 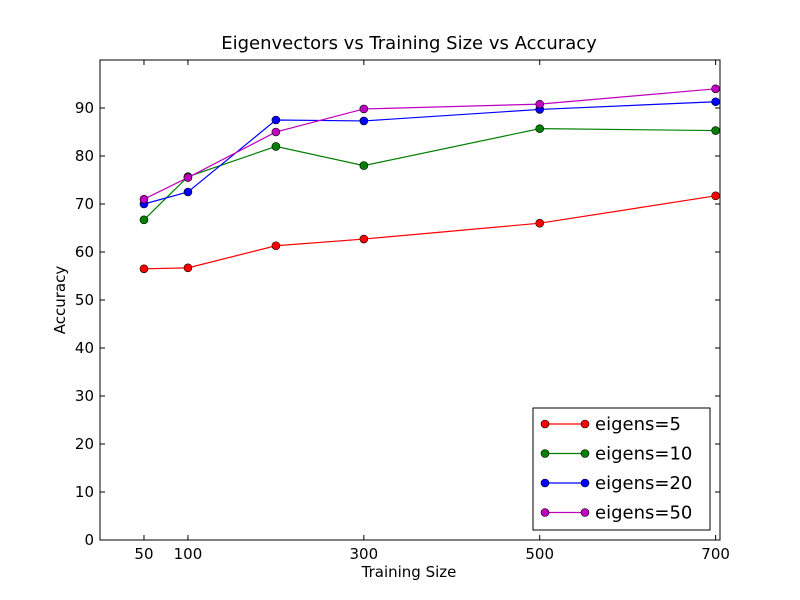 What do you see at coordinates (84, 252) in the screenshot?
I see `y-tick-label: 60` at bounding box center [84, 252].